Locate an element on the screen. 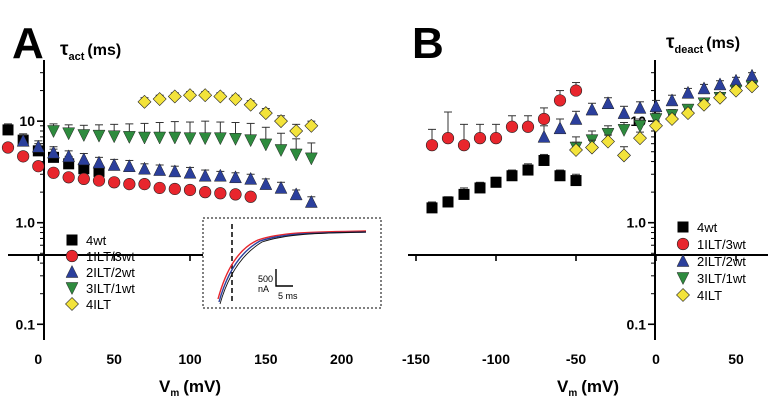  y-tick-label: 10 is located at coordinates (27, 121).